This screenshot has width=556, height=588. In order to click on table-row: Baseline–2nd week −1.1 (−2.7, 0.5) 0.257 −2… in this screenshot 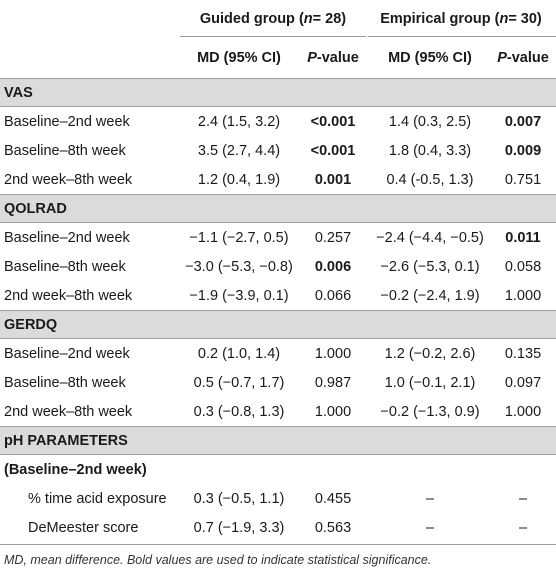, I will do `click(278, 237)`.